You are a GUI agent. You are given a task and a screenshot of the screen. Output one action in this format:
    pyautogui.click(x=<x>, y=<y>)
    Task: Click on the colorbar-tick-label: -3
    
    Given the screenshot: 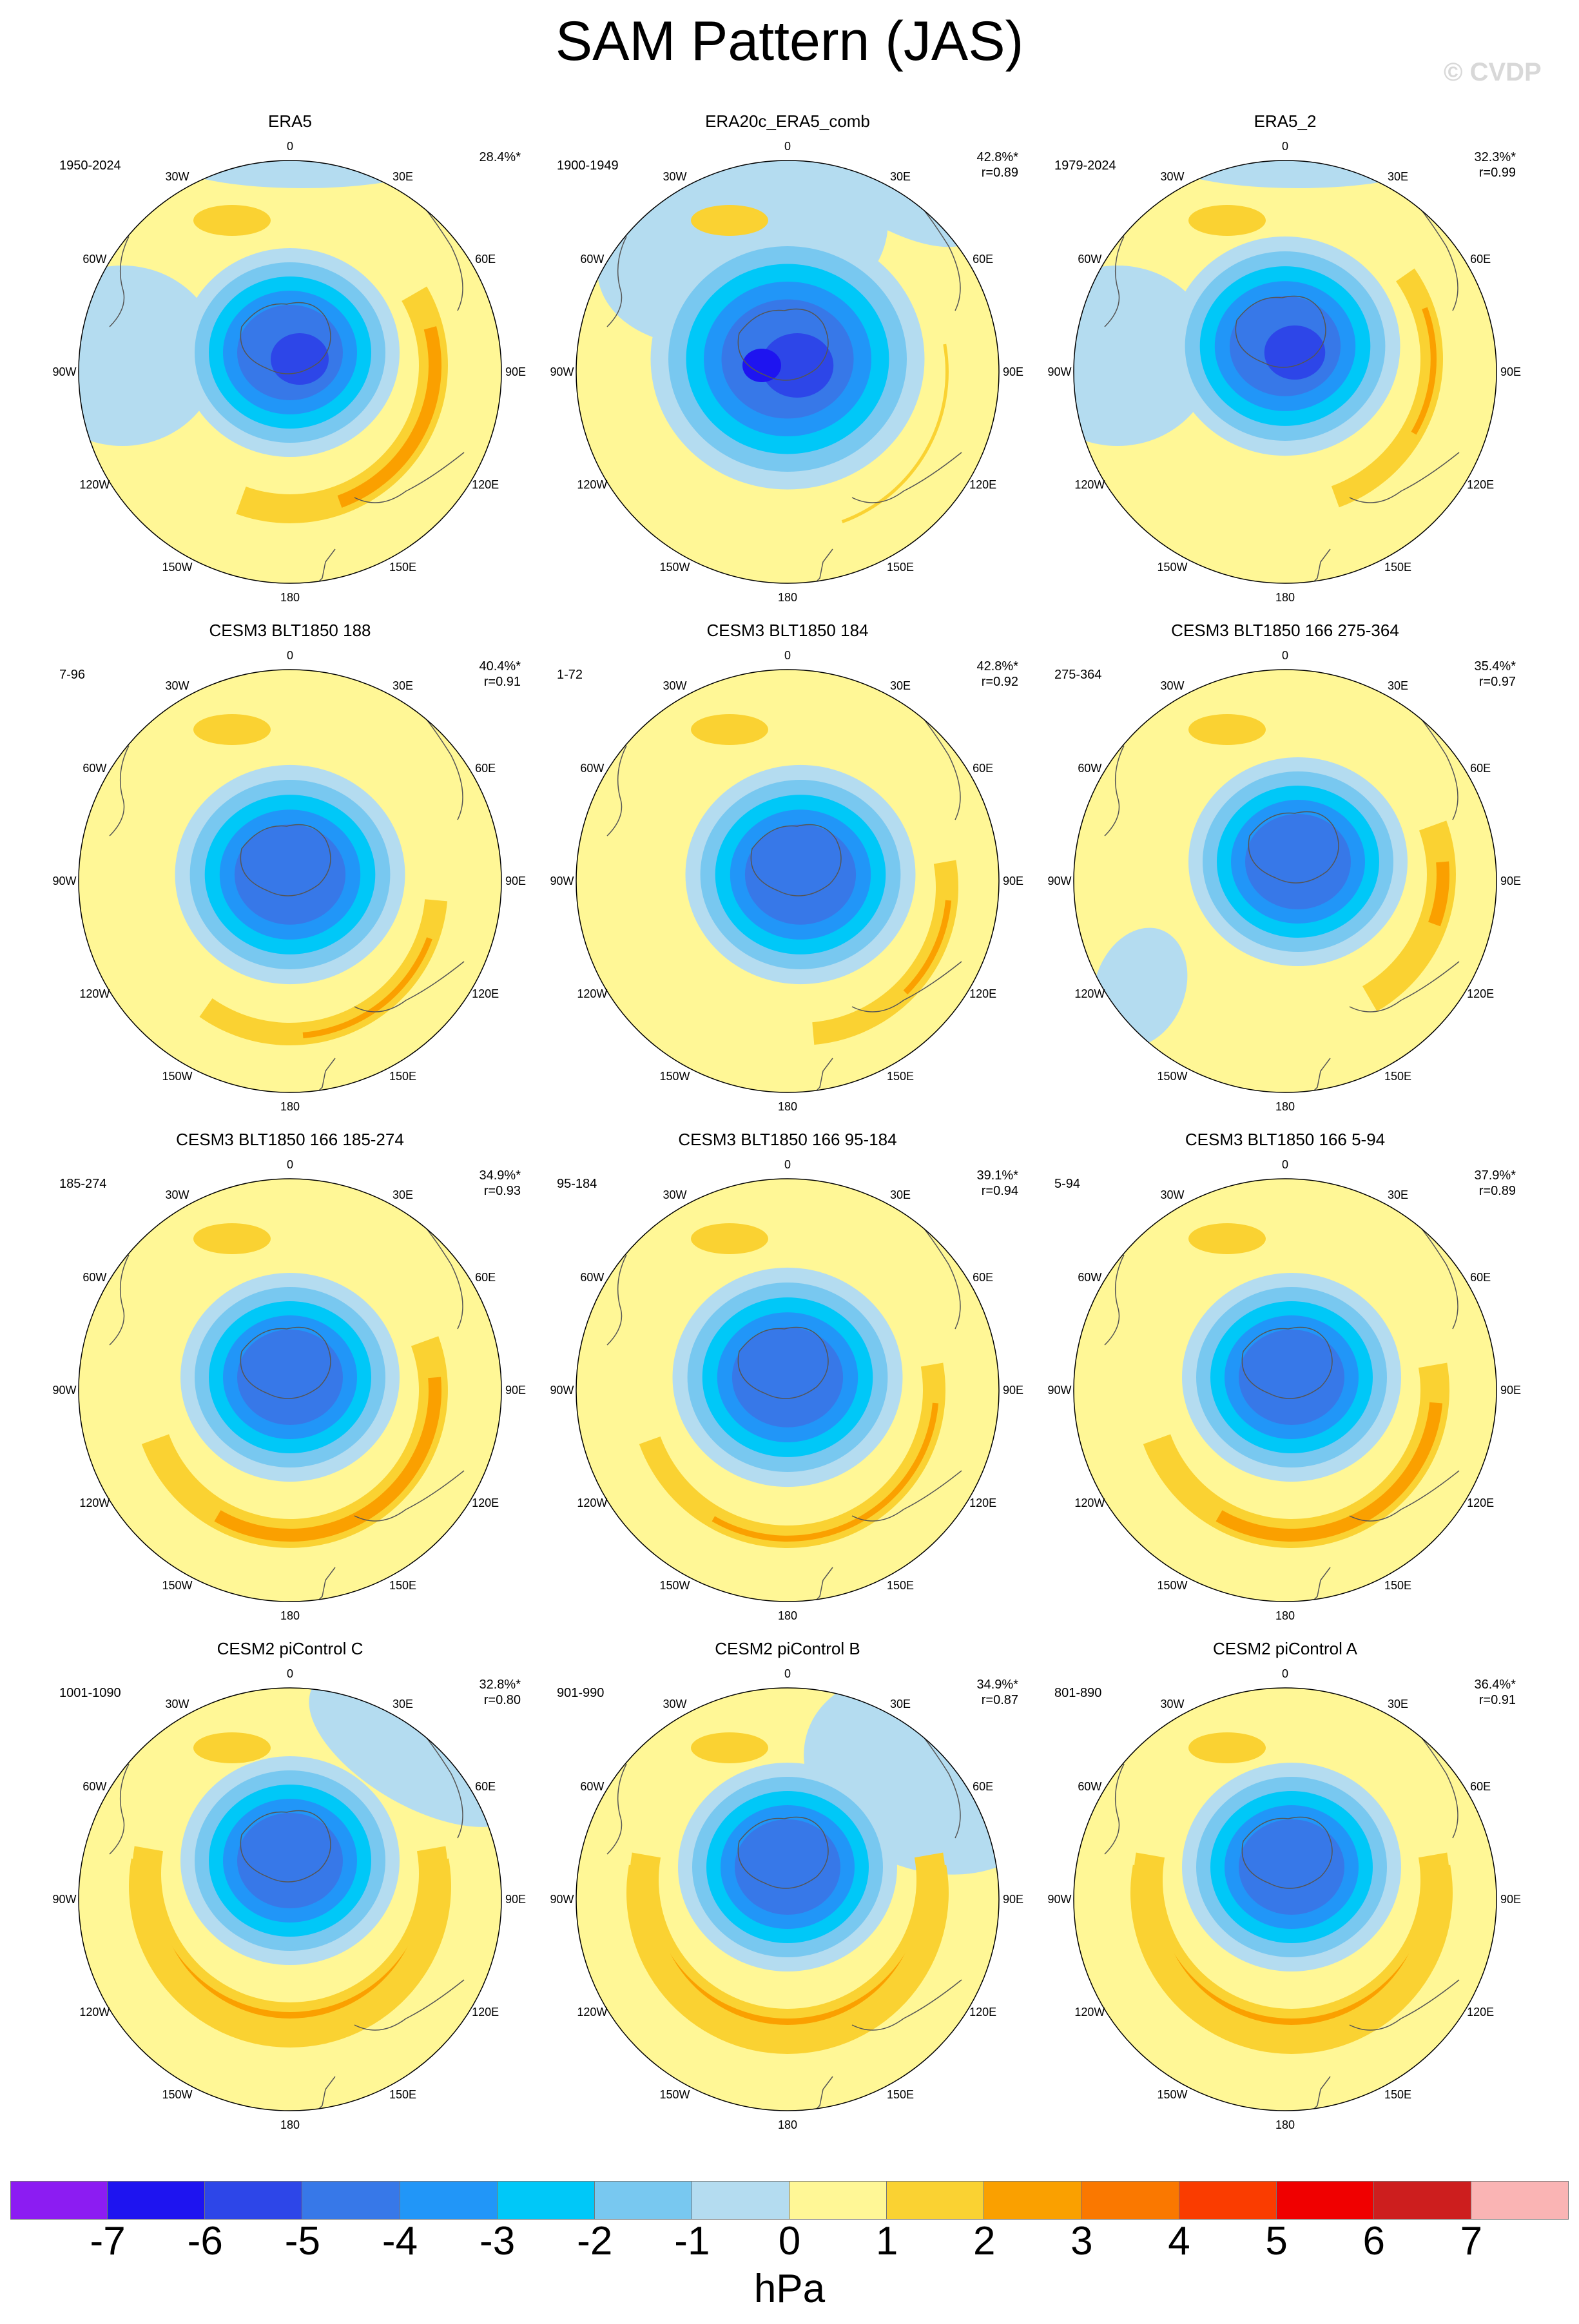 What is the action you would take?
    pyautogui.click(x=498, y=2241)
    